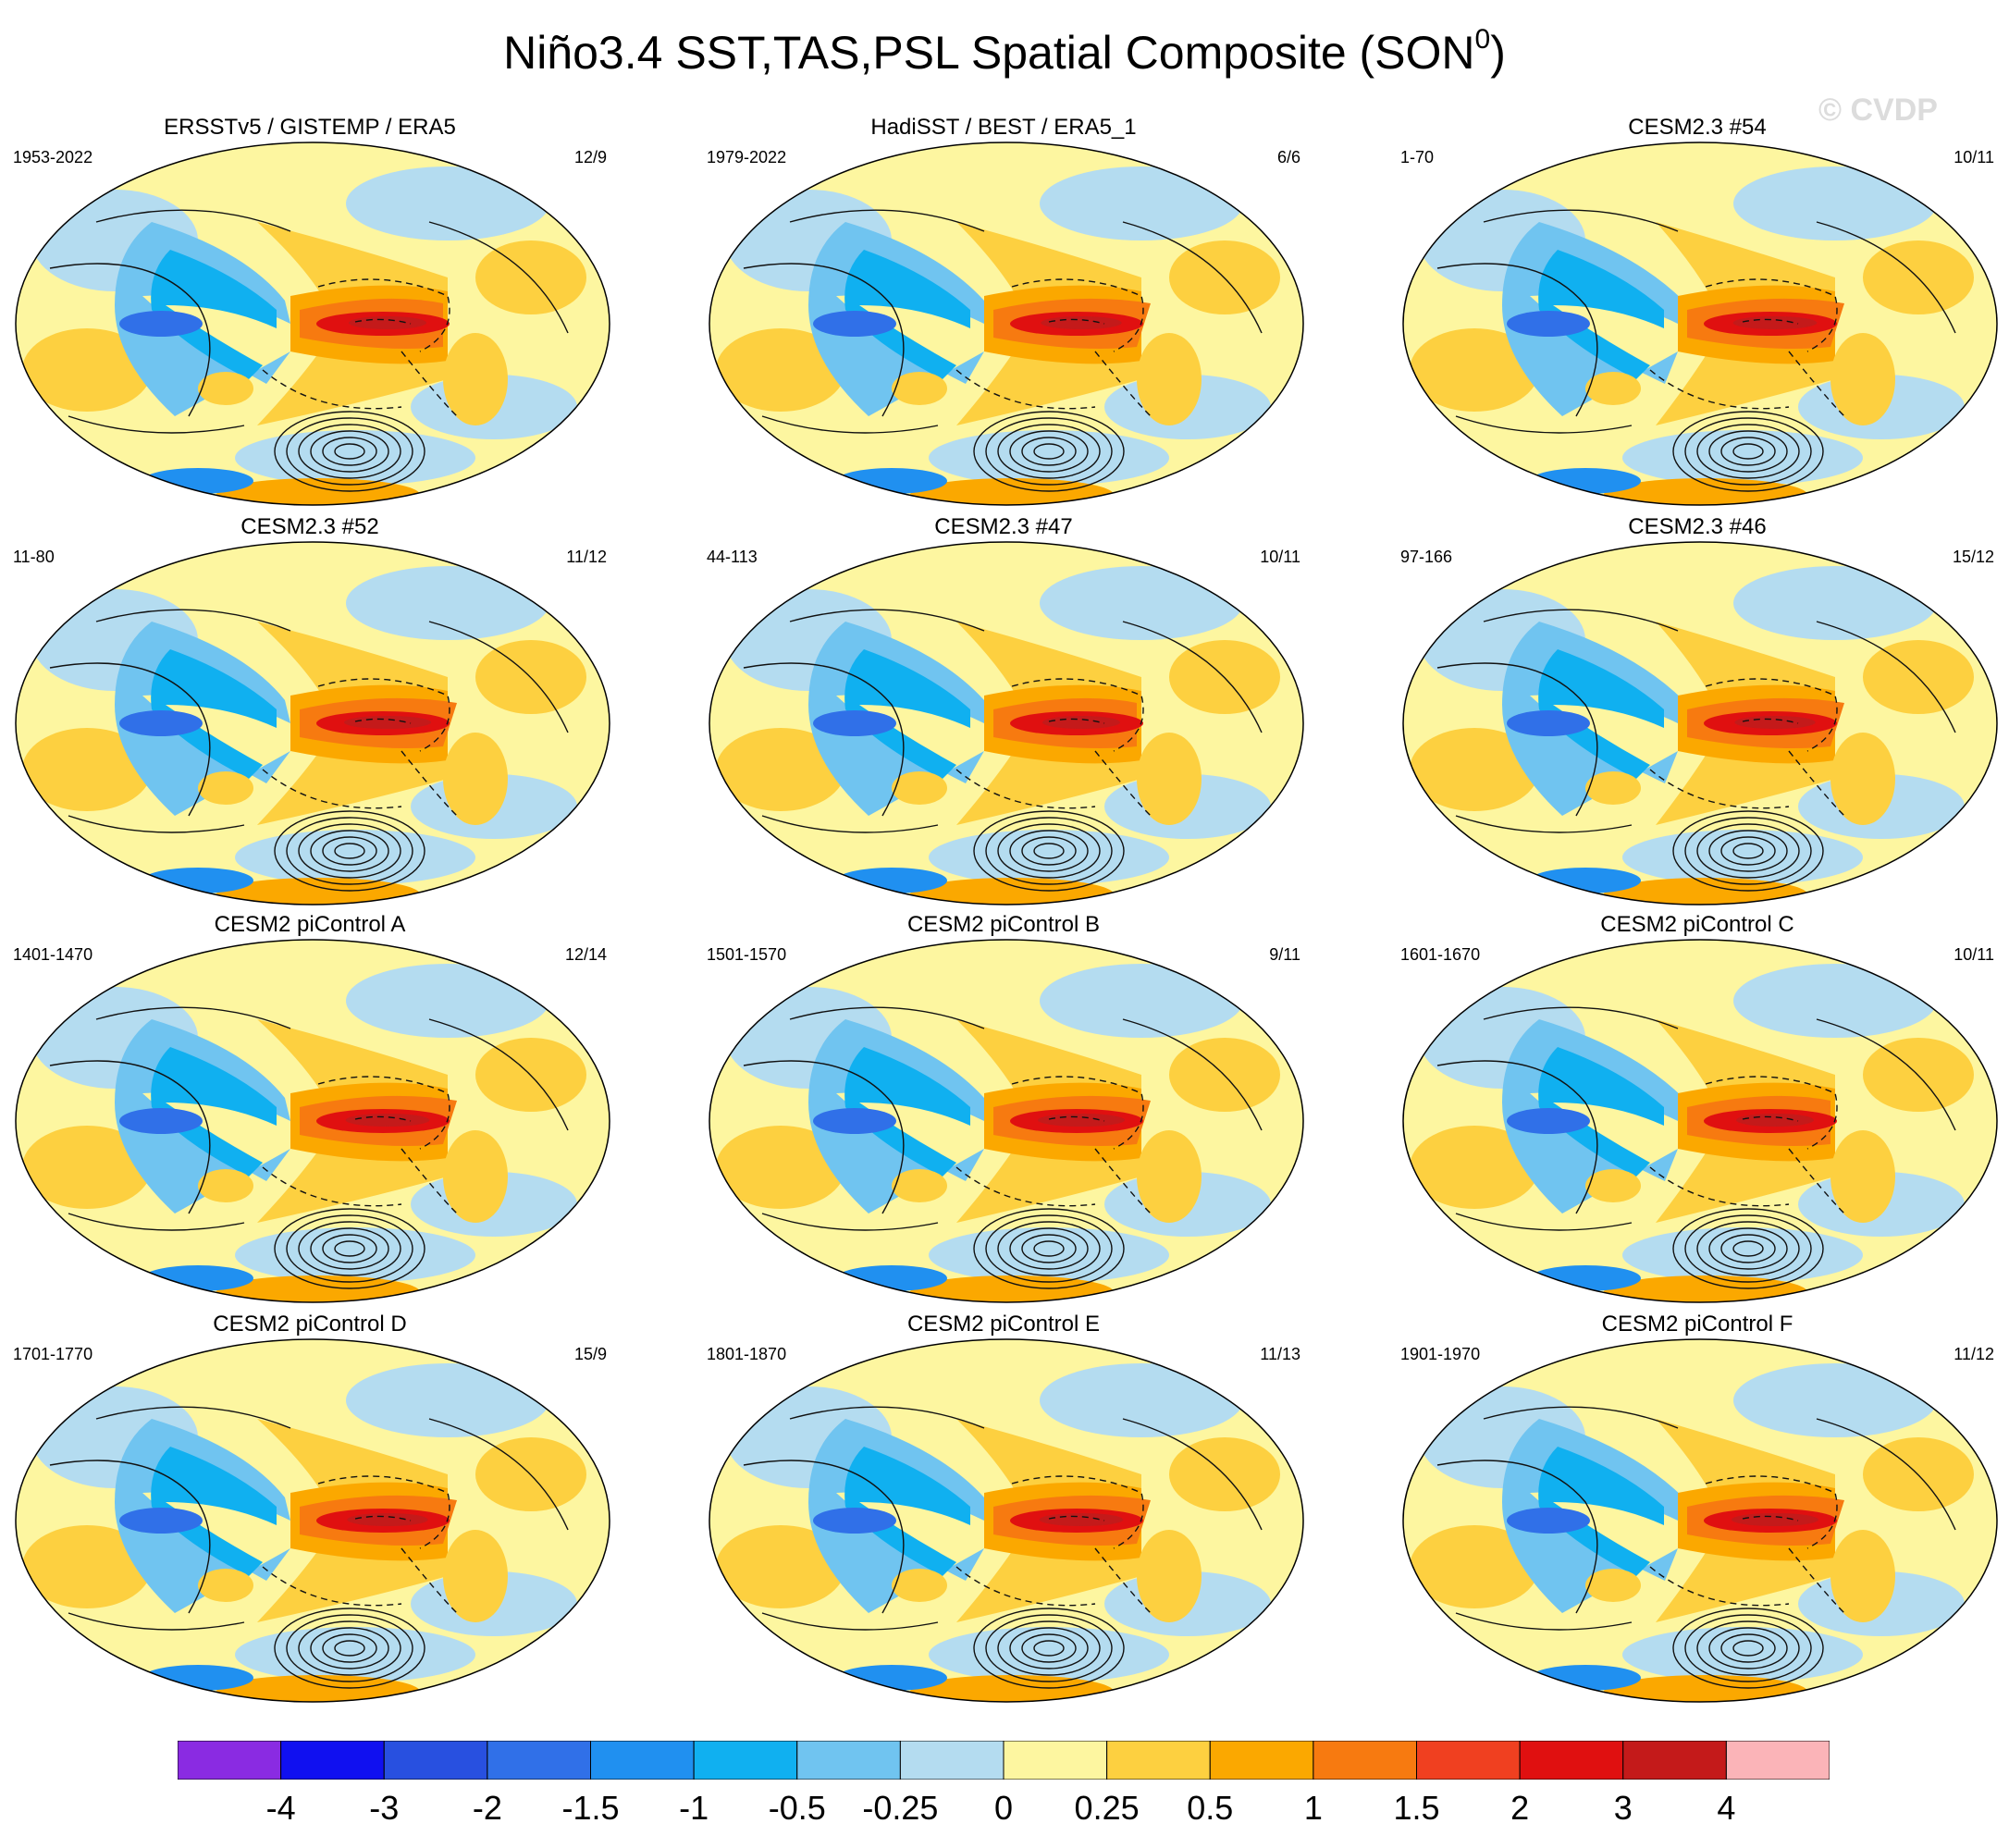 This screenshot has height=1848, width=2009. What do you see at coordinates (53, 1354) in the screenshot?
I see `panel-period: 1701-1770` at bounding box center [53, 1354].